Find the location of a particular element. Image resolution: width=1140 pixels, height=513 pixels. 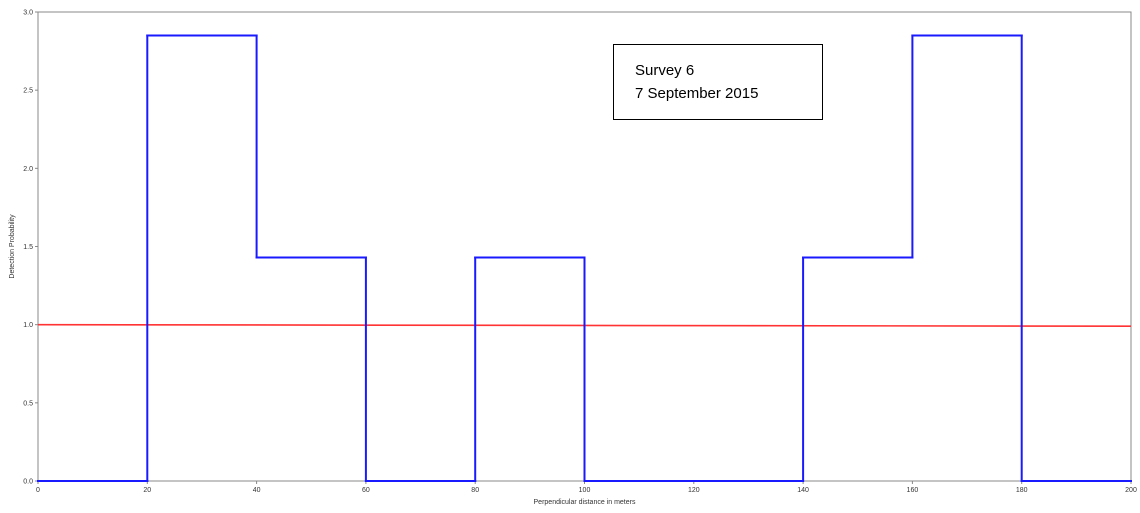

annotation-line-survey: Survey 6 is located at coordinates (665, 70).